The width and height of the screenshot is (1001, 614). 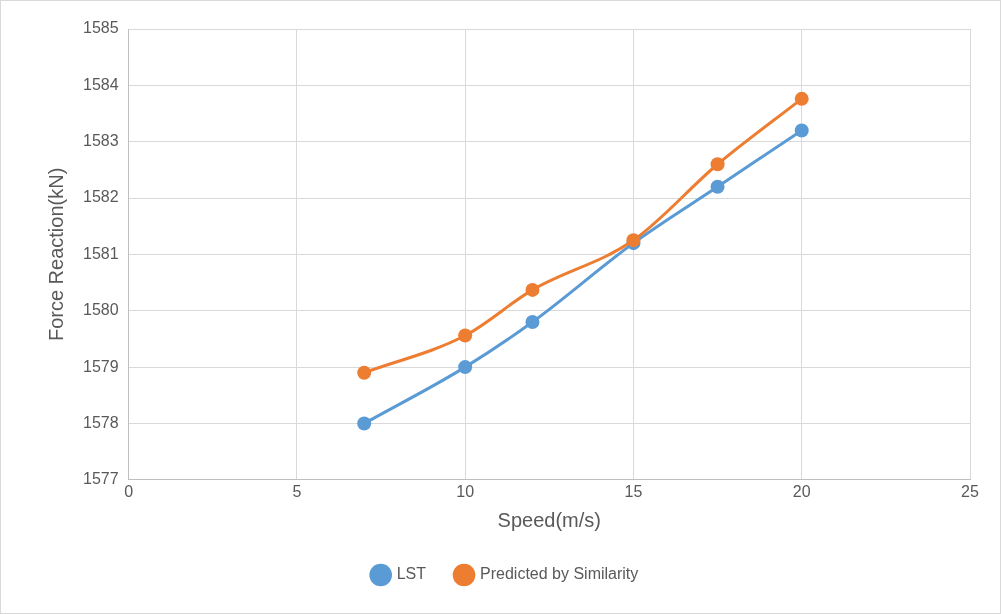 I want to click on y-tick-label: 1585, so click(x=101, y=28).